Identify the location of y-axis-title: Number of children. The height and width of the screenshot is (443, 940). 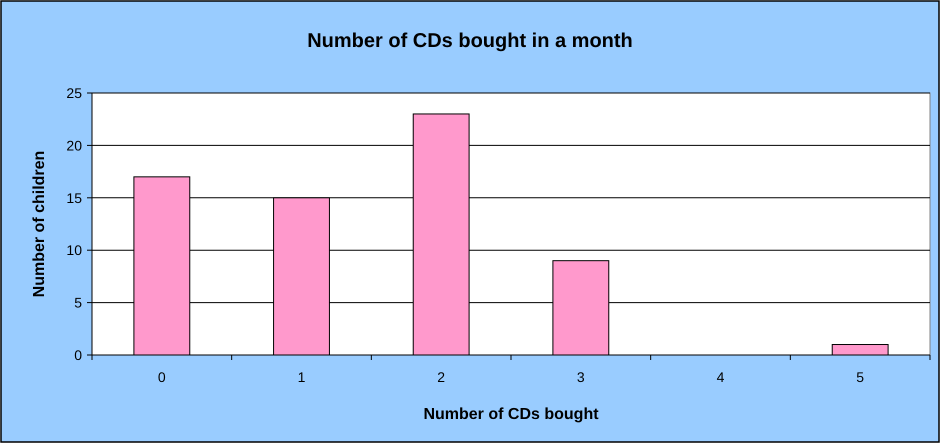
(39, 224).